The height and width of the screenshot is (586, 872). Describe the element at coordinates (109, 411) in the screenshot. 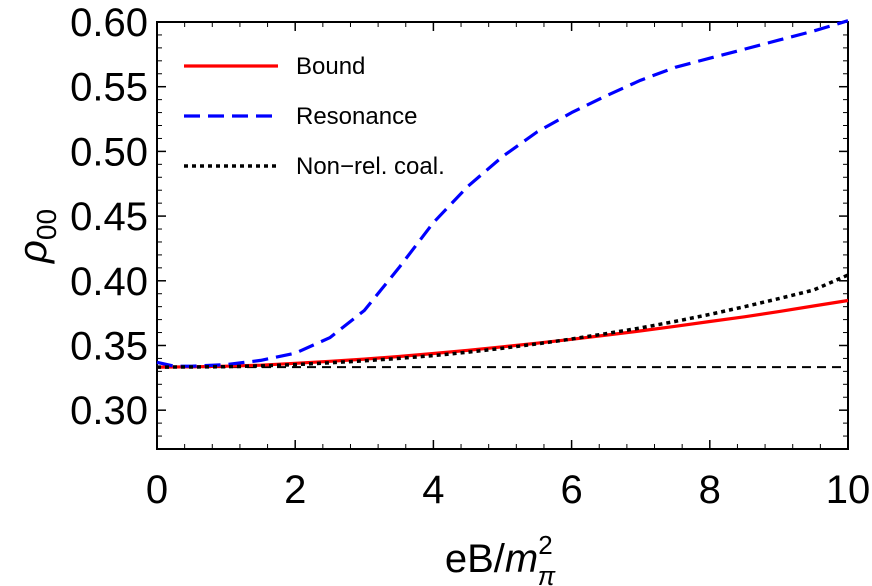

I see `y-tick-label: 0.30` at that location.